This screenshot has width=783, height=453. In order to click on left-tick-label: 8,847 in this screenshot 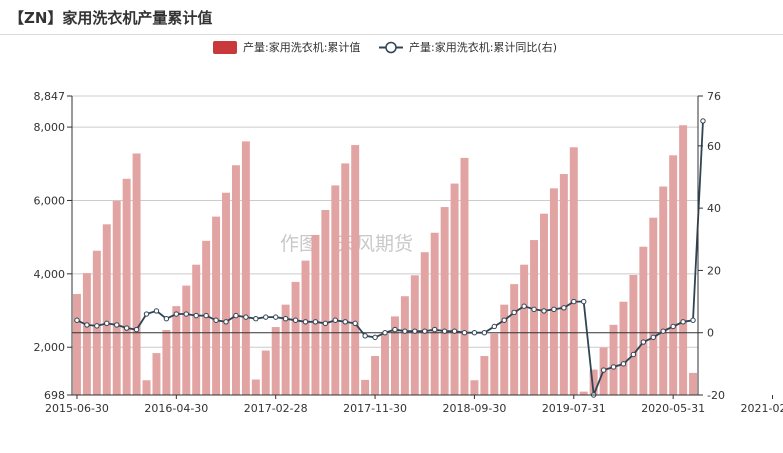, I will do `click(50, 96)`.